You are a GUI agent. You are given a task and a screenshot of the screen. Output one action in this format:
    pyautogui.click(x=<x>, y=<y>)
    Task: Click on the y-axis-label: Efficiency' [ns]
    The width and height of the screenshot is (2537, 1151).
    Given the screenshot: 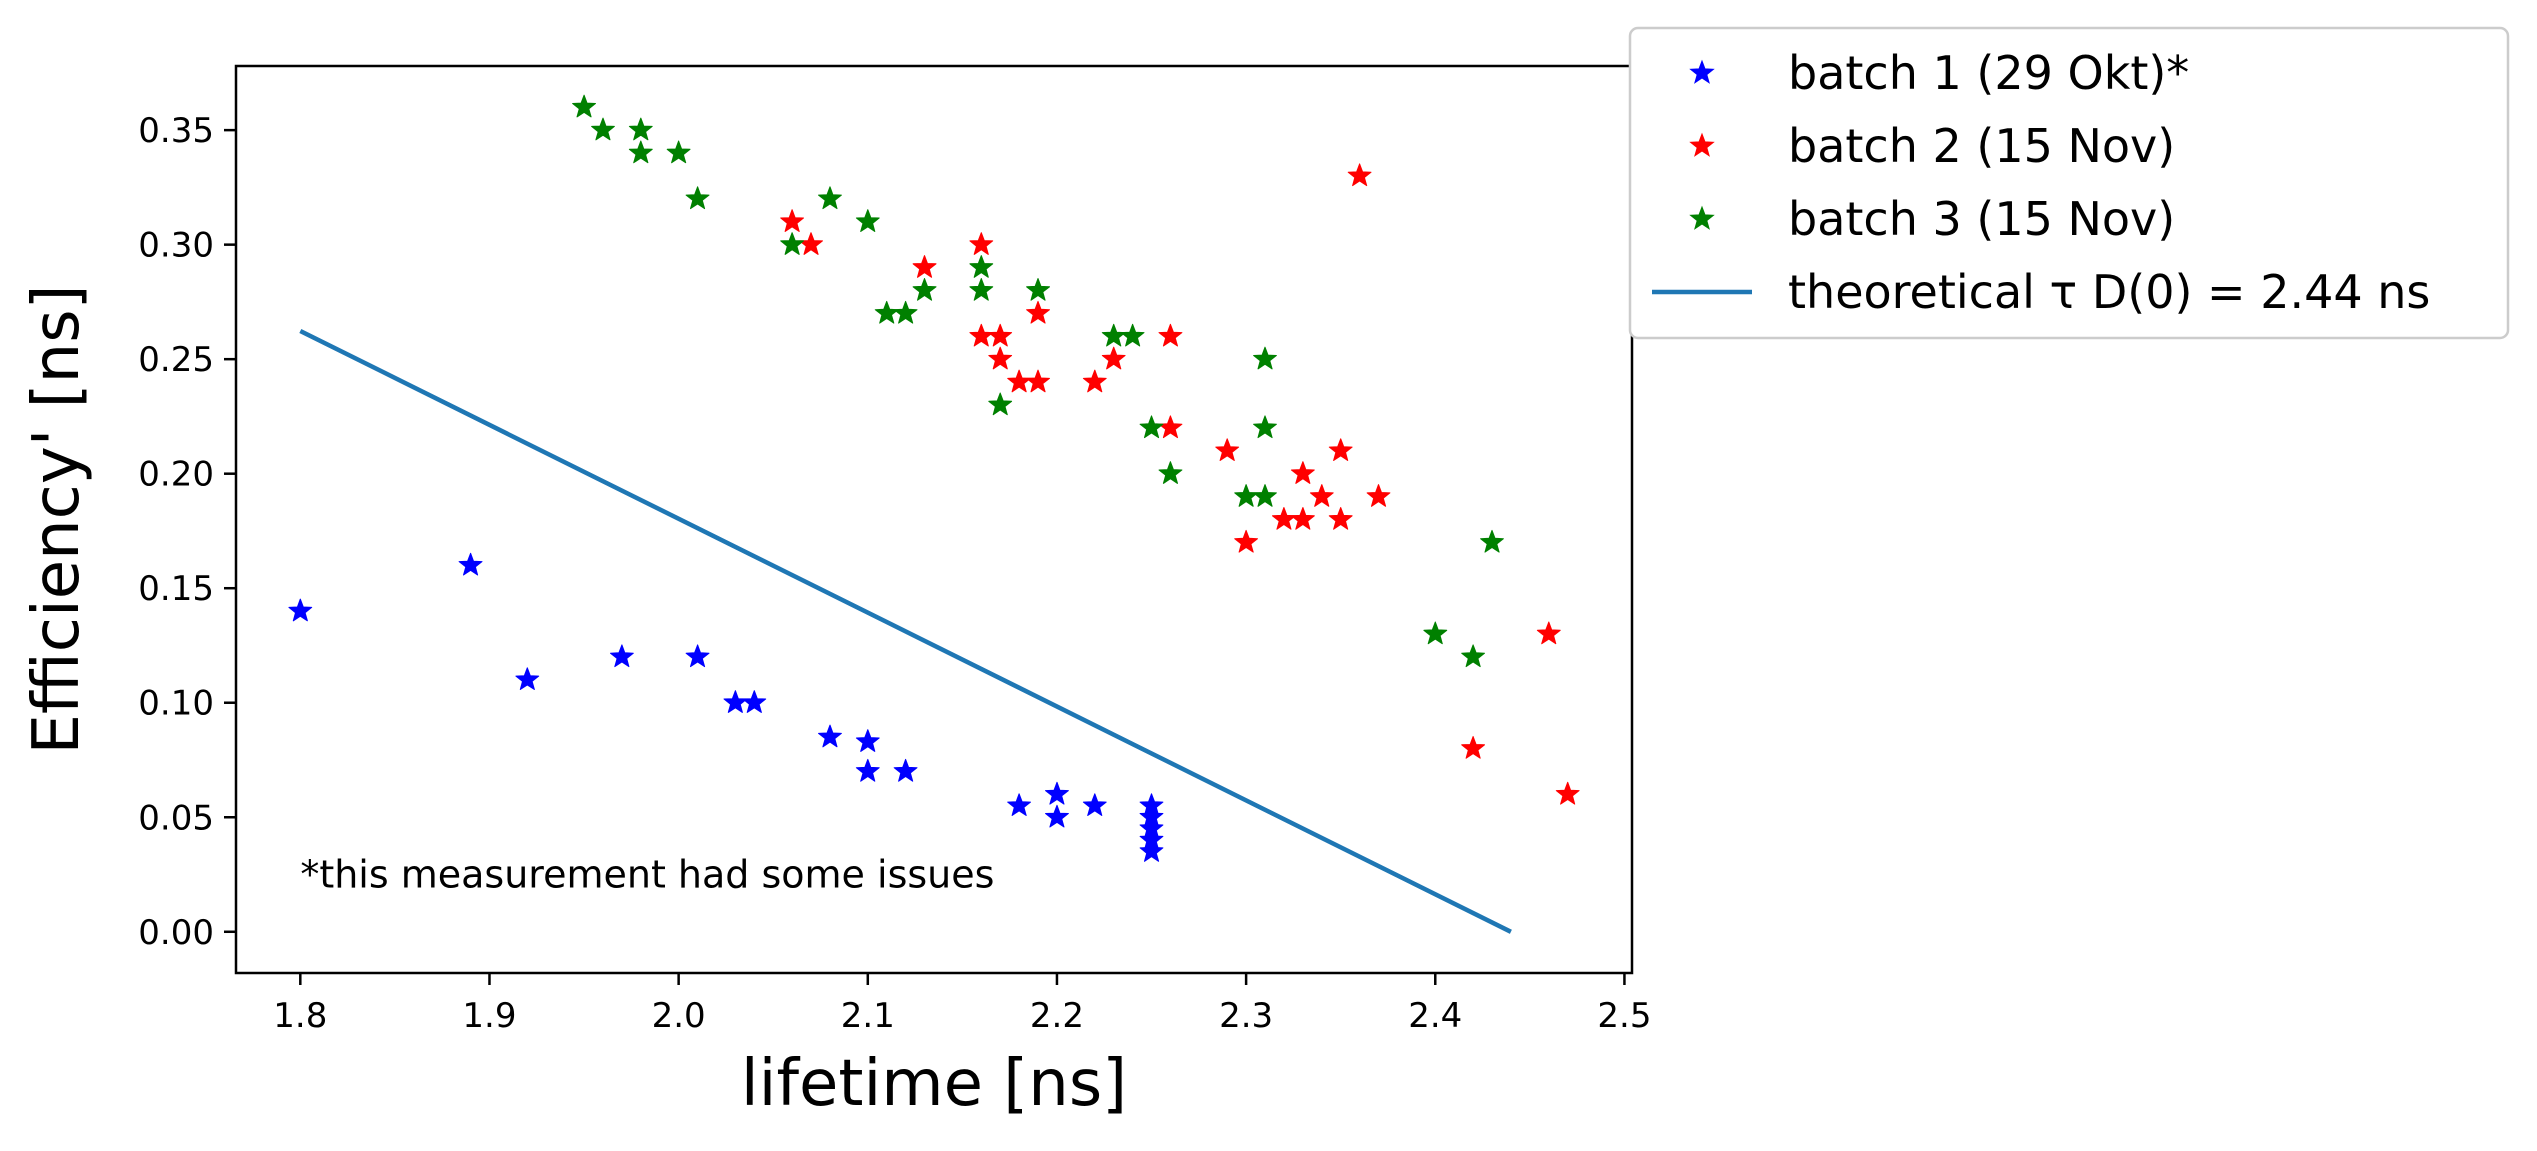 What is the action you would take?
    pyautogui.click(x=57, y=519)
    